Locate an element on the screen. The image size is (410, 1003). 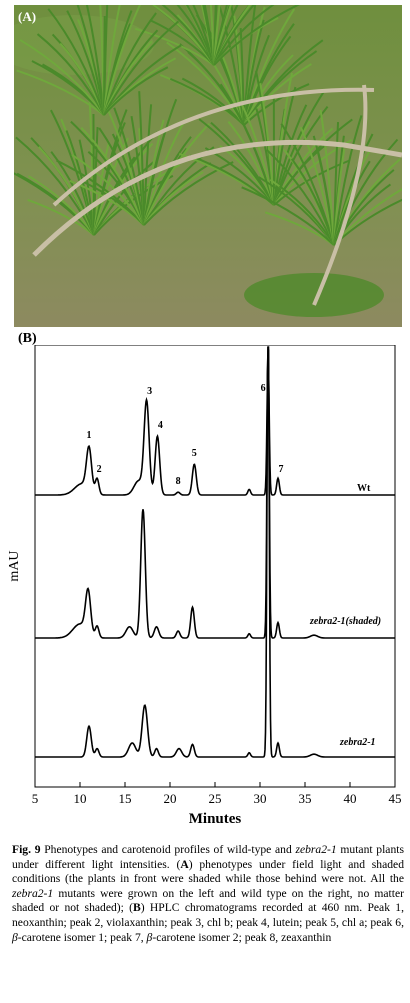
peak-label-6: 6 is located at coordinates (263, 388).